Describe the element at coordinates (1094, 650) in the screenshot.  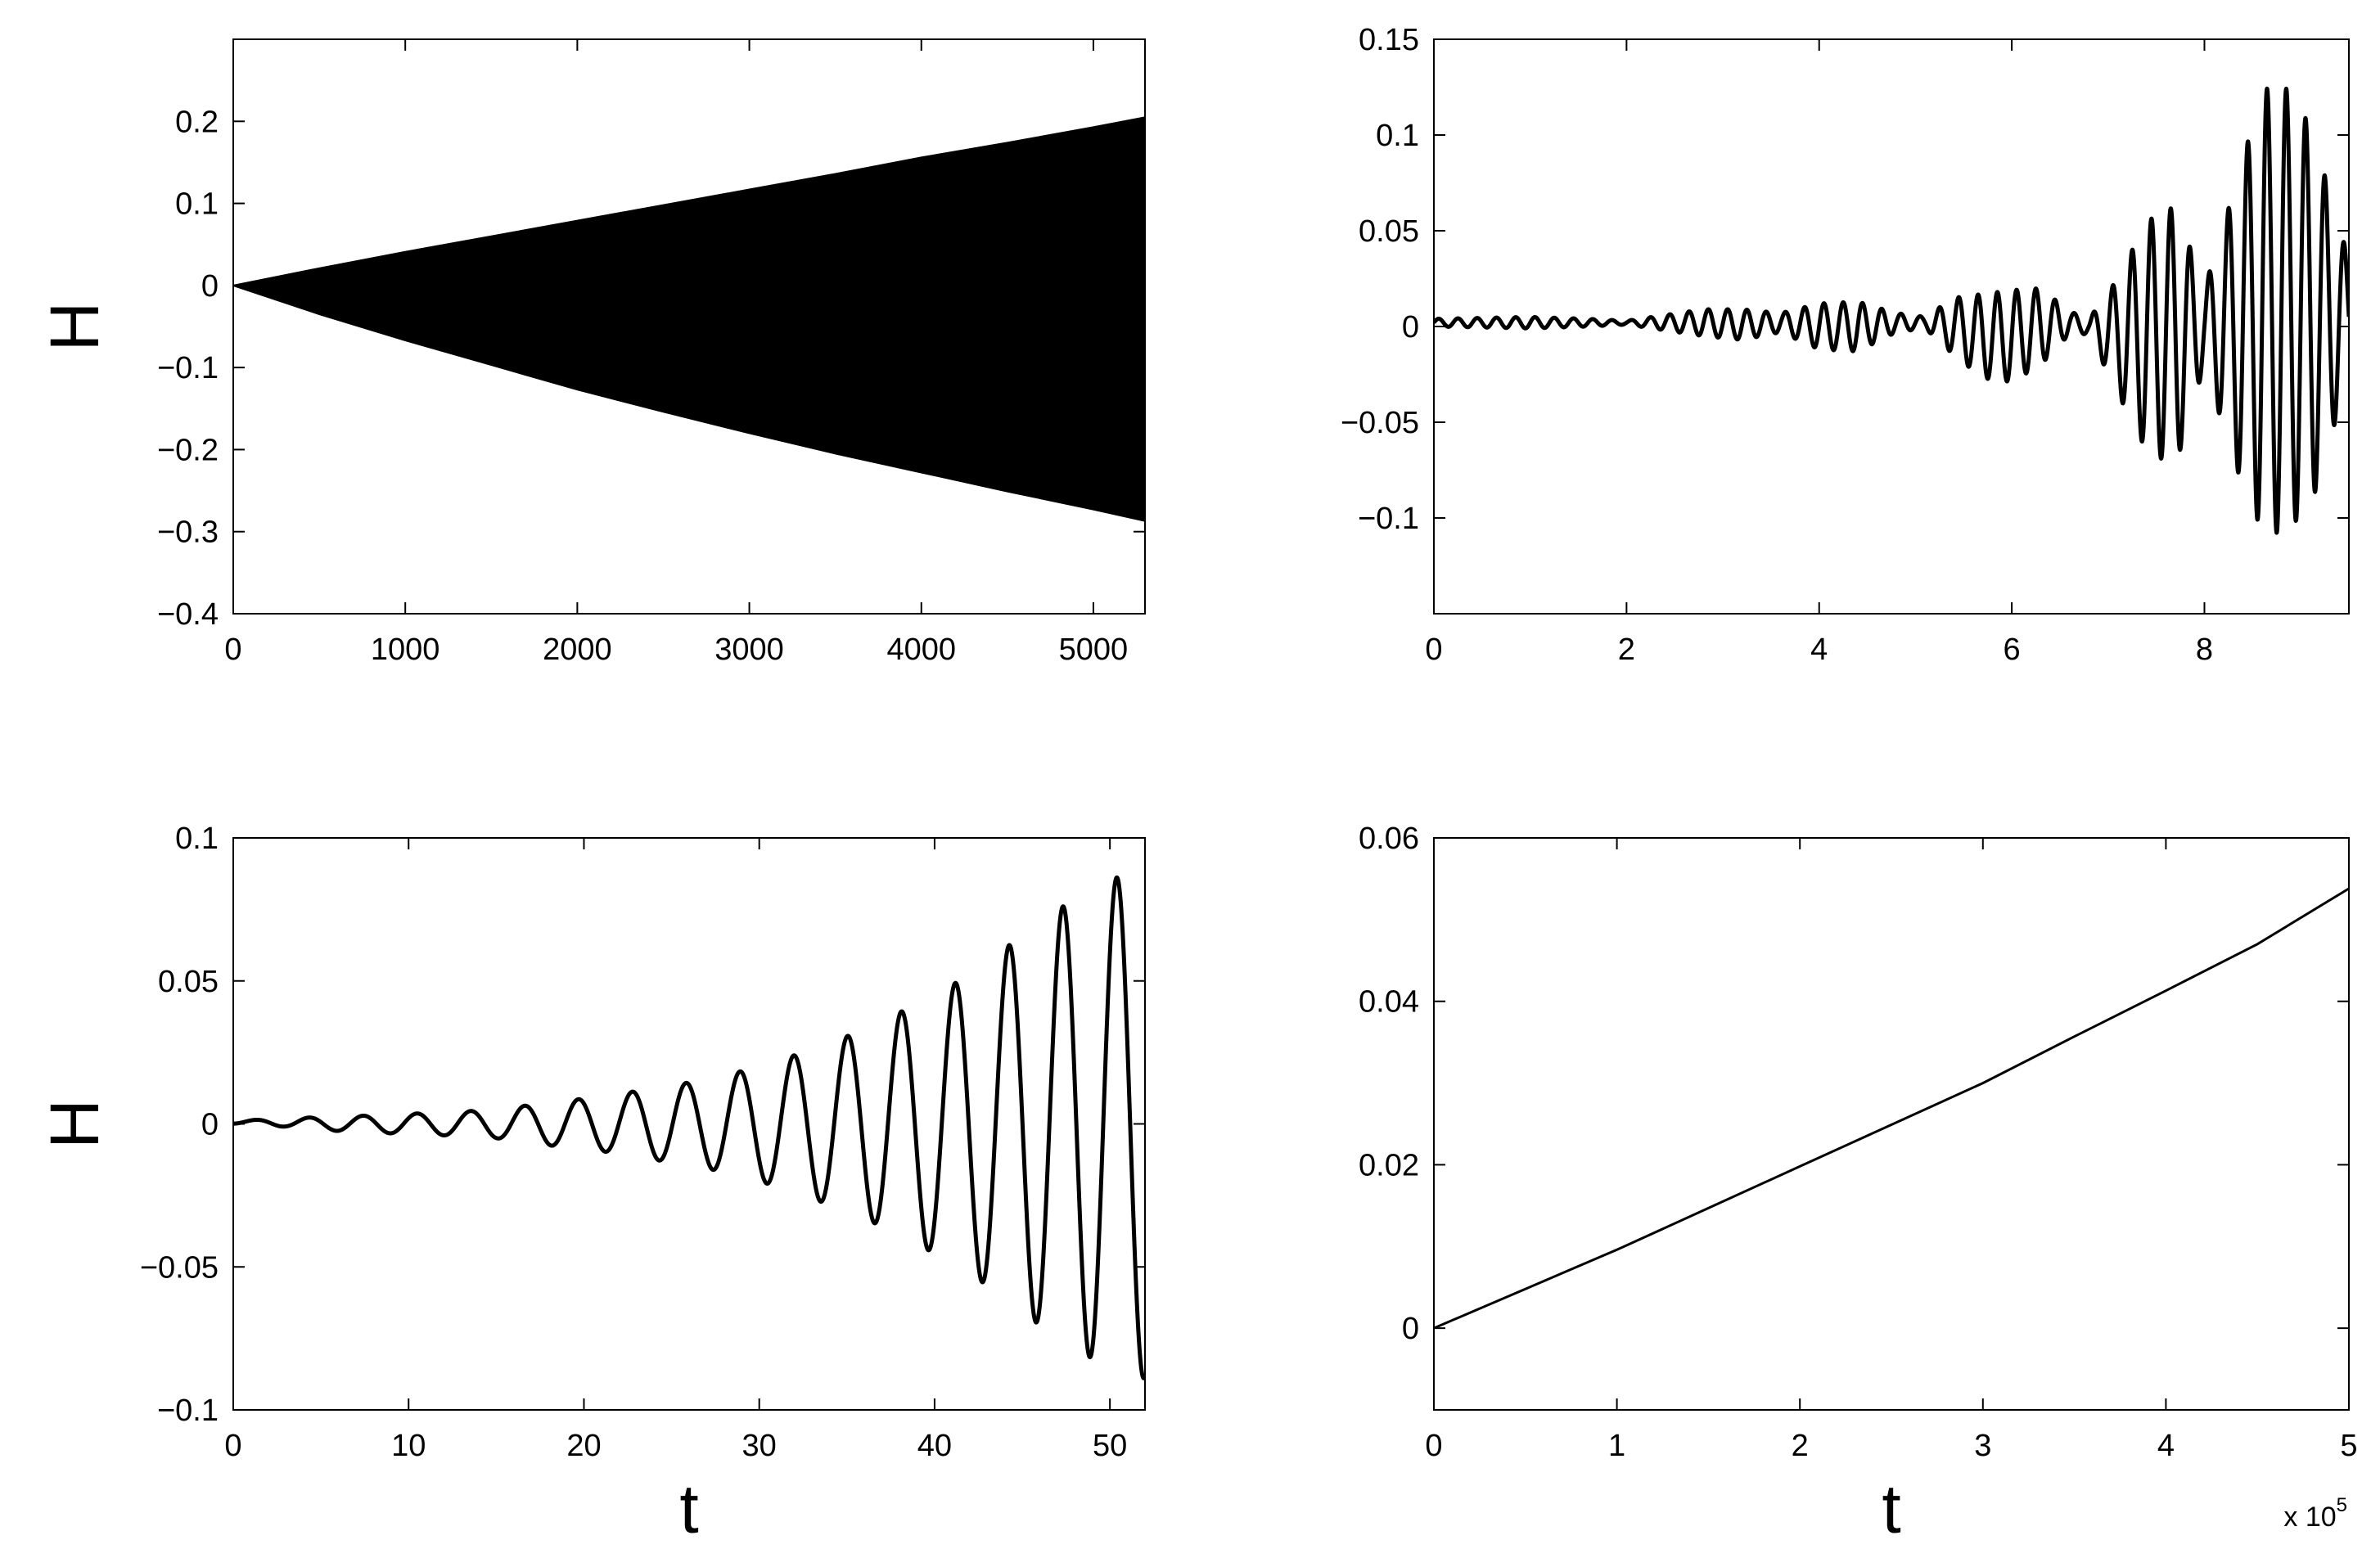
I see `x-tick-label: 5000` at that location.